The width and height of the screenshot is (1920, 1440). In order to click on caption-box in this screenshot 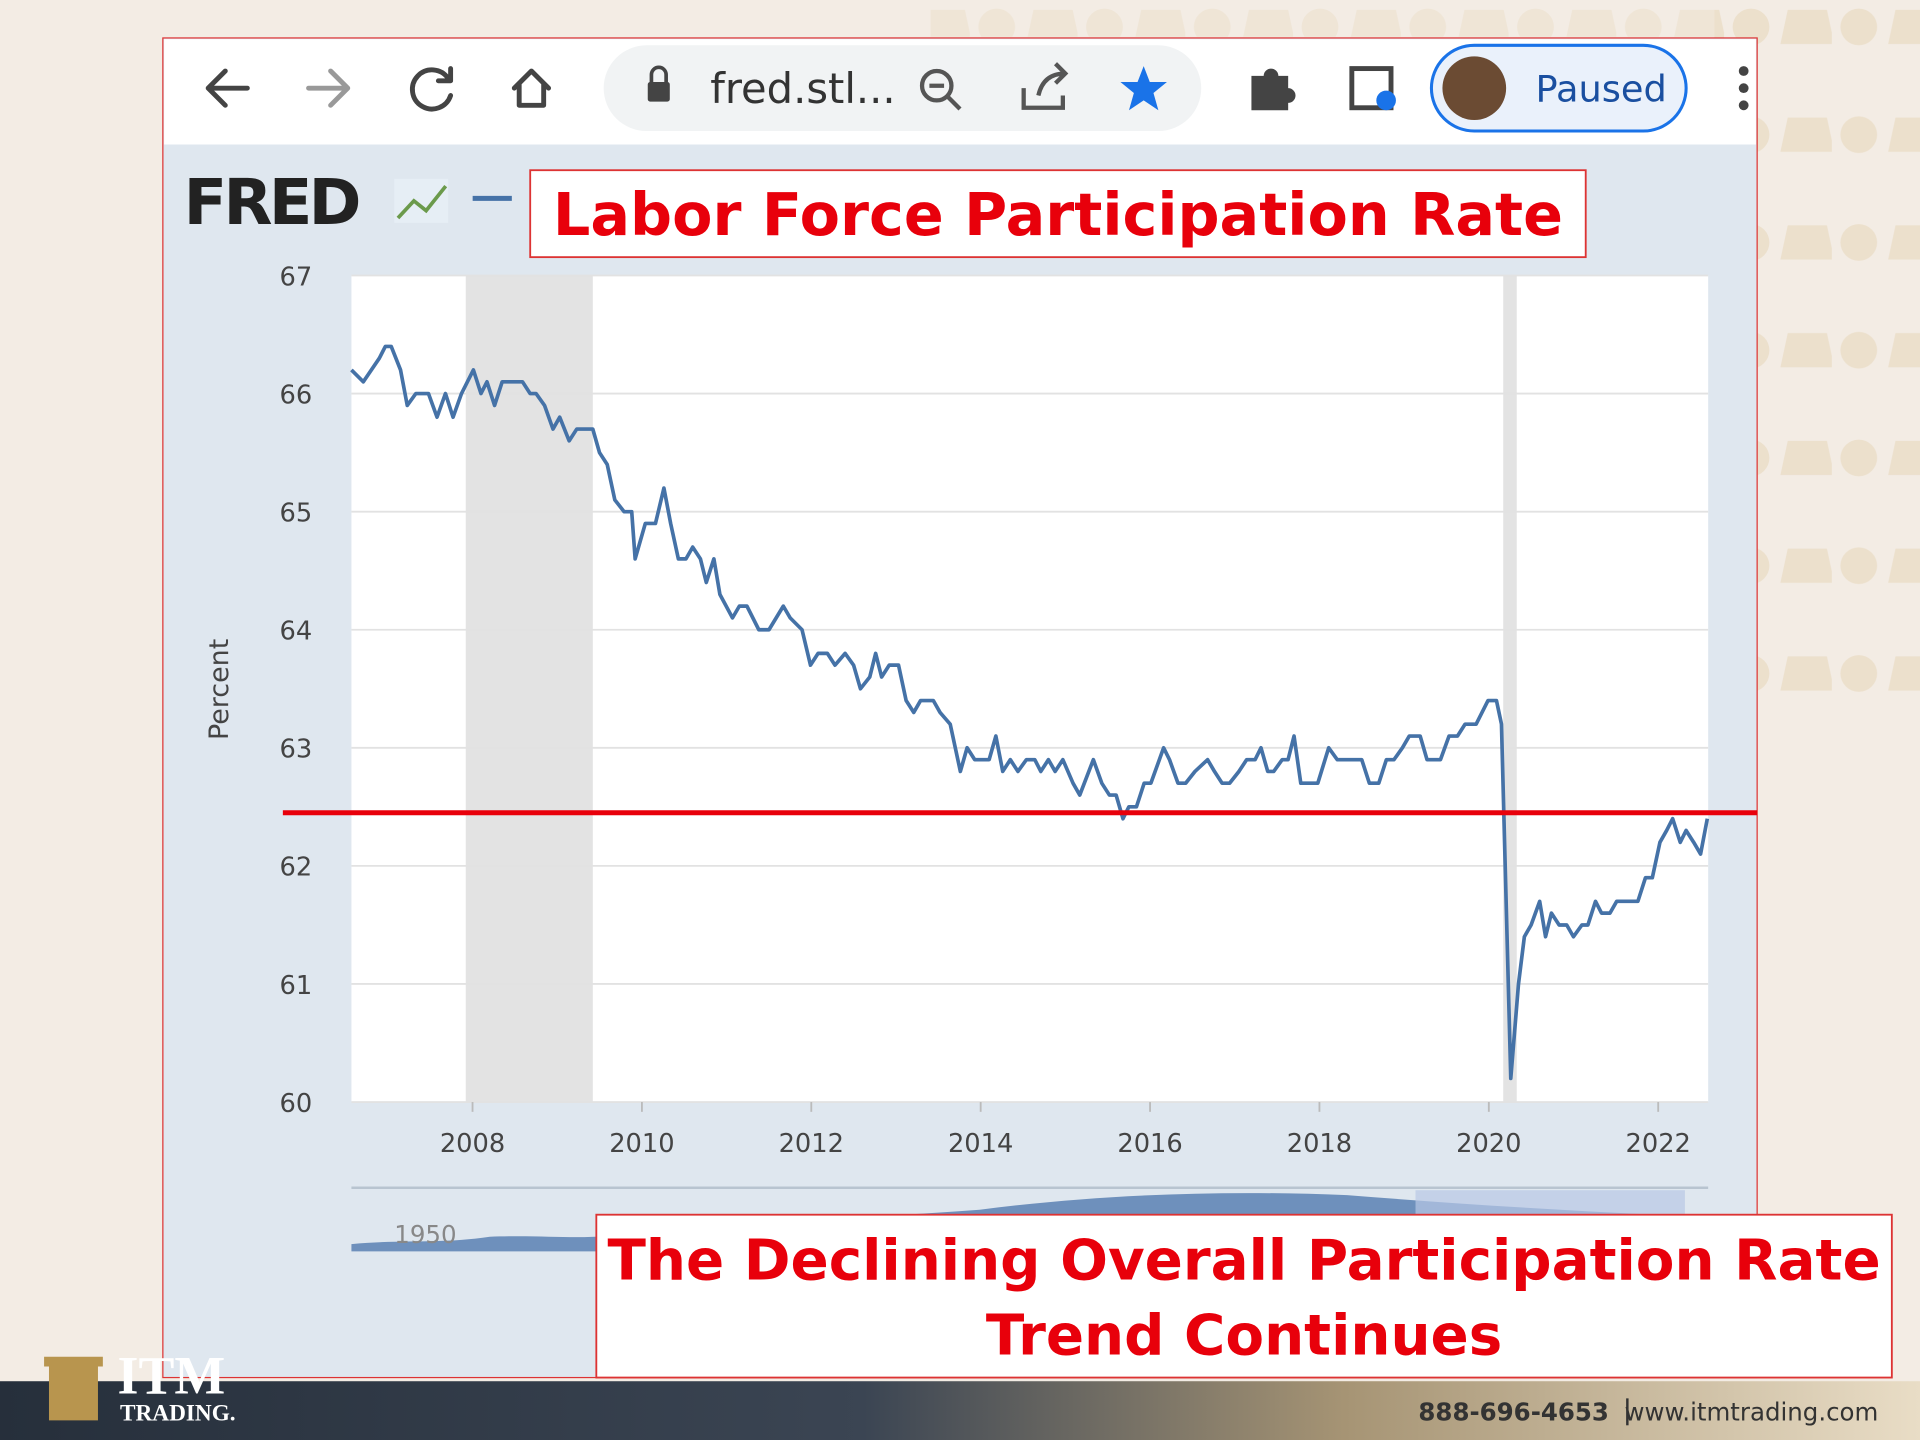, I will do `click(1244, 1296)`.